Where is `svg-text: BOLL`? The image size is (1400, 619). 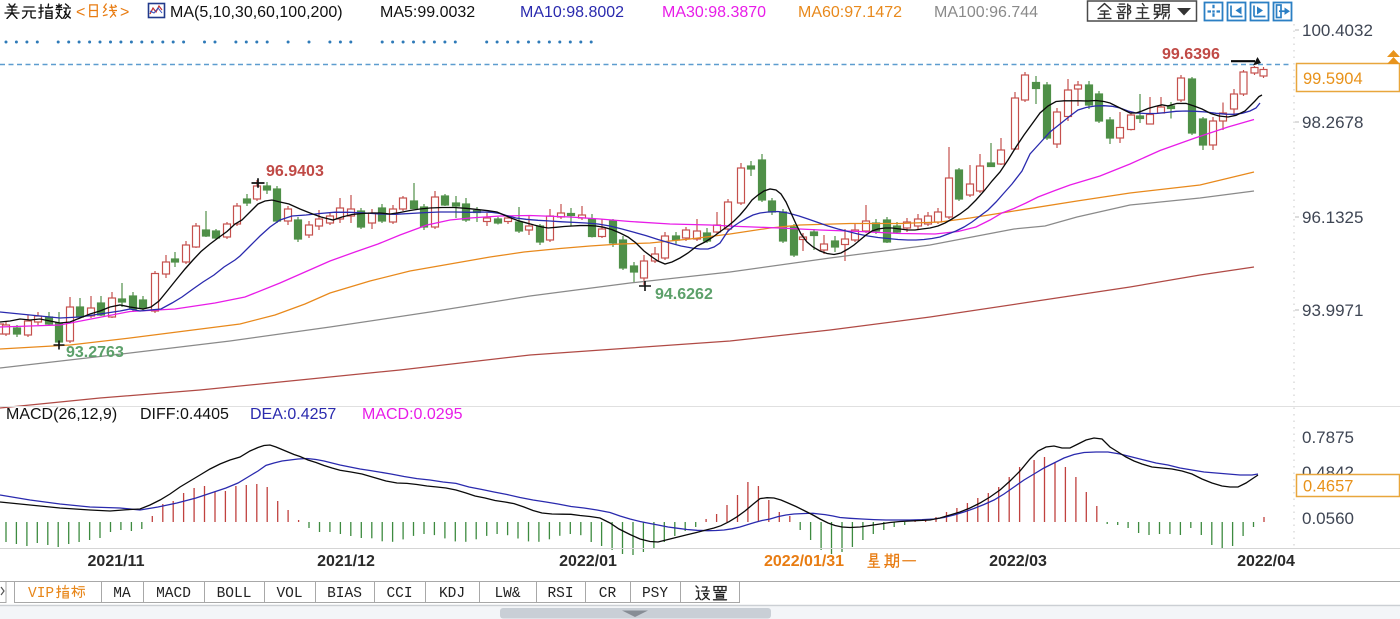
svg-text: BOLL is located at coordinates (234, 594).